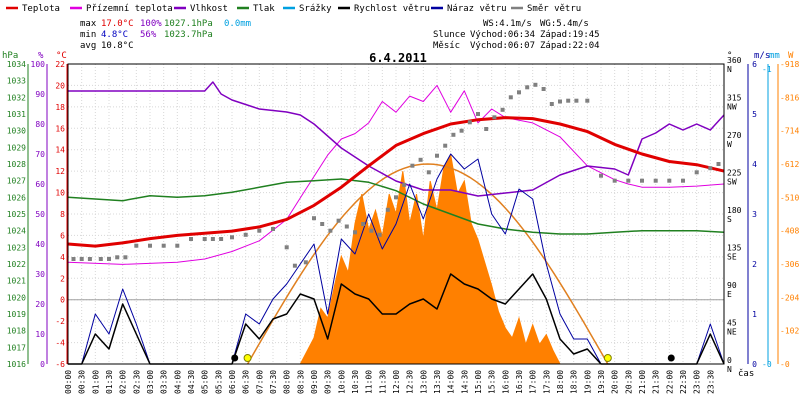  Describe the element at coordinates (697, 382) in the screenshot. I see `x-tick-label: 23:00` at that location.